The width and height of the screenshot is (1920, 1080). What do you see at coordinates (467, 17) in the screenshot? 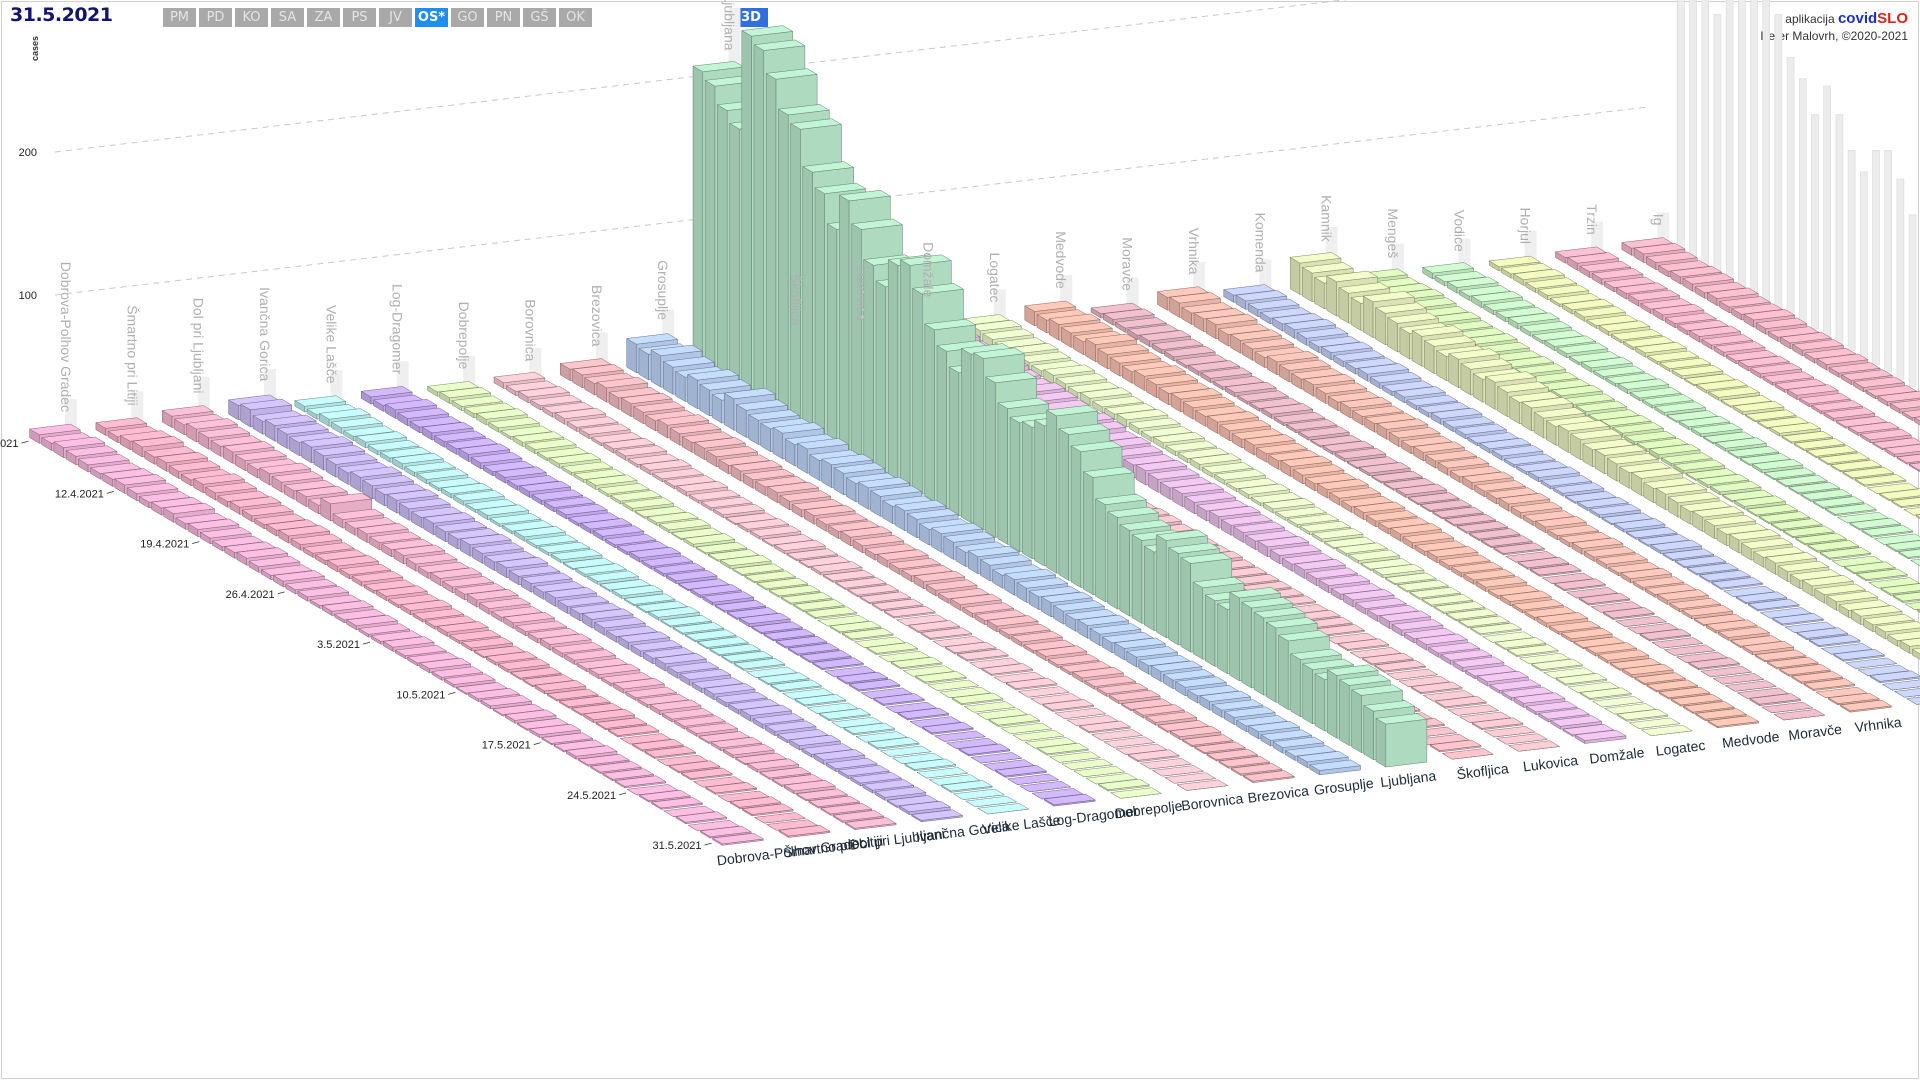
I see `region-button-8: GO` at bounding box center [467, 17].